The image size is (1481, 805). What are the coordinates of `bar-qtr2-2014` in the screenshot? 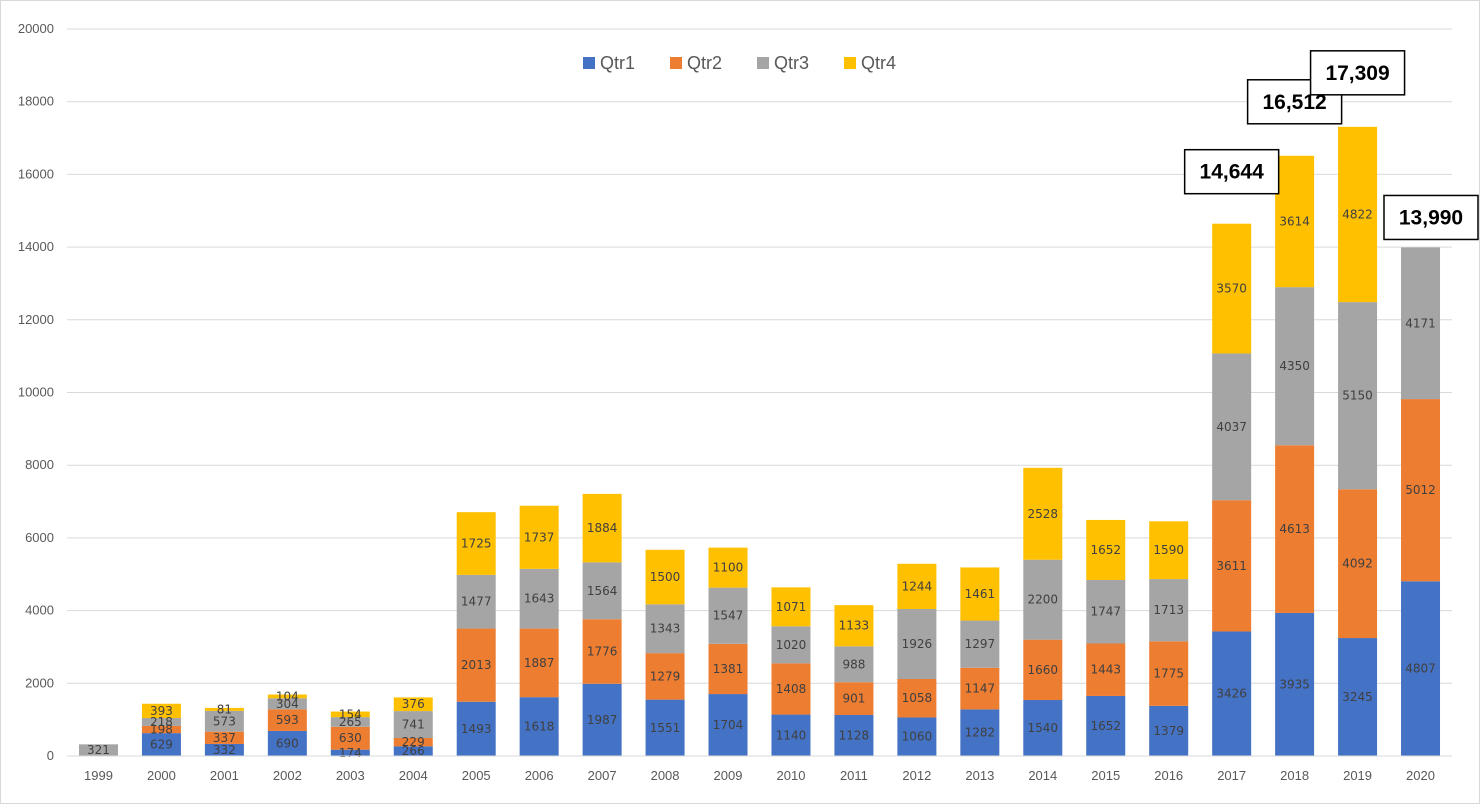 It's located at (1043, 670).